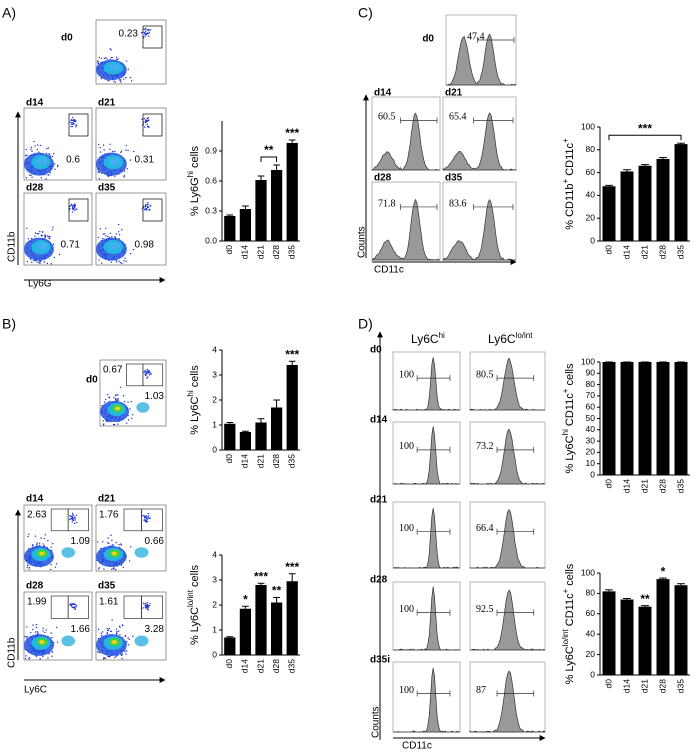 Image resolution: width=696 pixels, height=752 pixels. What do you see at coordinates (588, 126) in the screenshot?
I see `y-tick-label: 100` at bounding box center [588, 126].